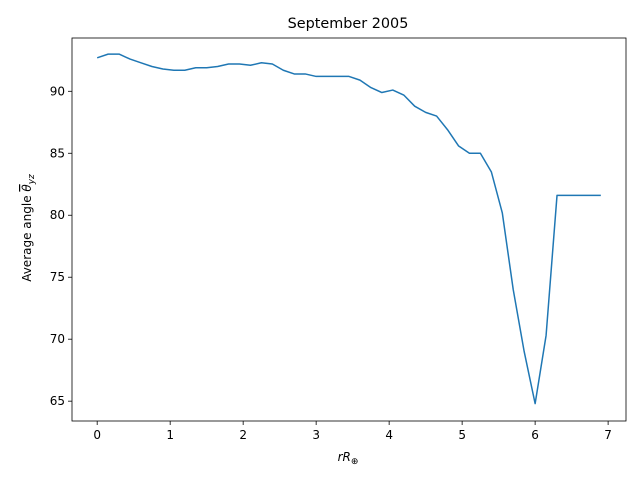  Describe the element at coordinates (462, 435) in the screenshot. I see `x-tick-label: 5` at that location.